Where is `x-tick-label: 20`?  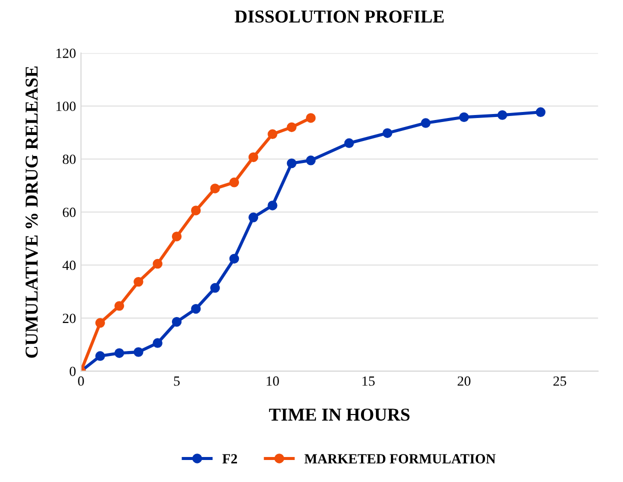
x-tick-label: 20 is located at coordinates (464, 381).